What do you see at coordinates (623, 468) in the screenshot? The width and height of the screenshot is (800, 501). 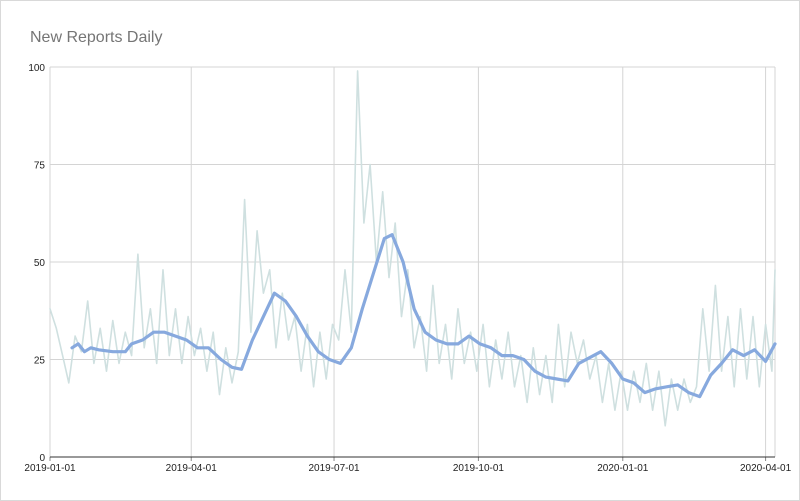 I see `x-tick-label: 2020-01-01` at bounding box center [623, 468].